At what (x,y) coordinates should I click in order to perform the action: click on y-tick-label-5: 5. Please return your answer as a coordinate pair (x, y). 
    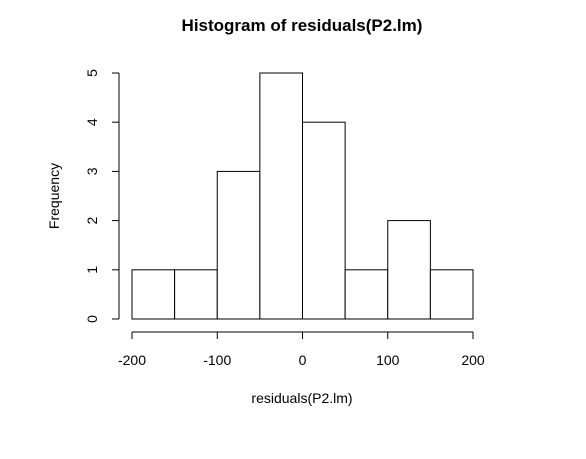
    Looking at the image, I should click on (92, 73).